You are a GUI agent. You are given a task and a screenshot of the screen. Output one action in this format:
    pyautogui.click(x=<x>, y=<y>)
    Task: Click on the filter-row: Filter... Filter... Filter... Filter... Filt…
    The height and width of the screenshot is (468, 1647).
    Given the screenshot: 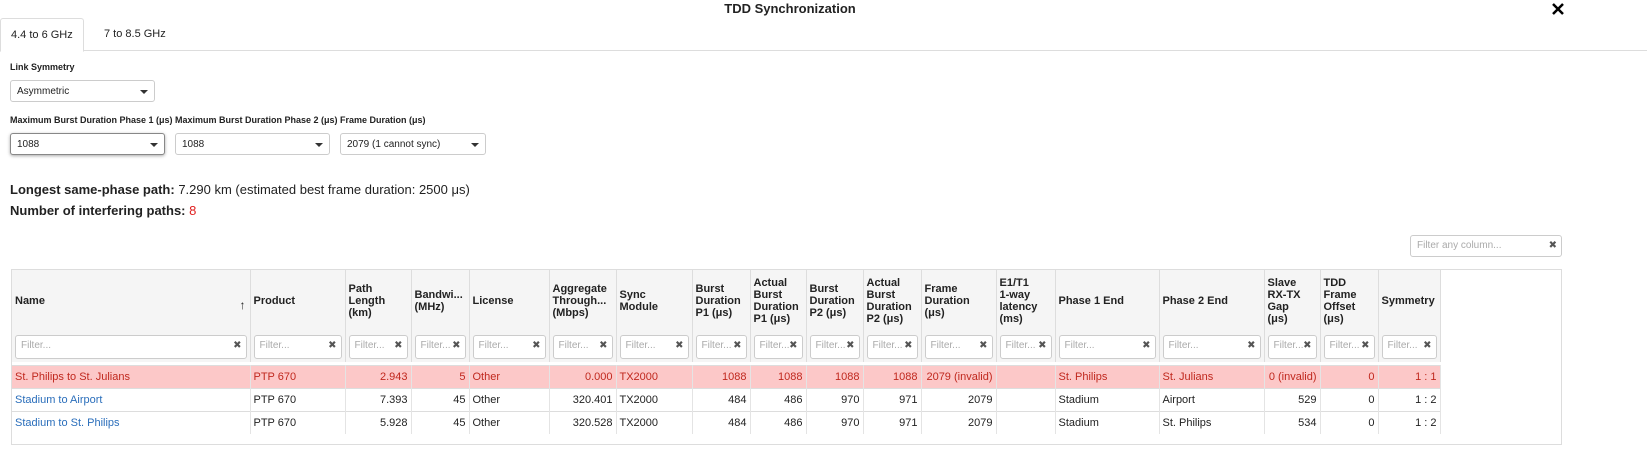 What is the action you would take?
    pyautogui.click(x=726, y=347)
    